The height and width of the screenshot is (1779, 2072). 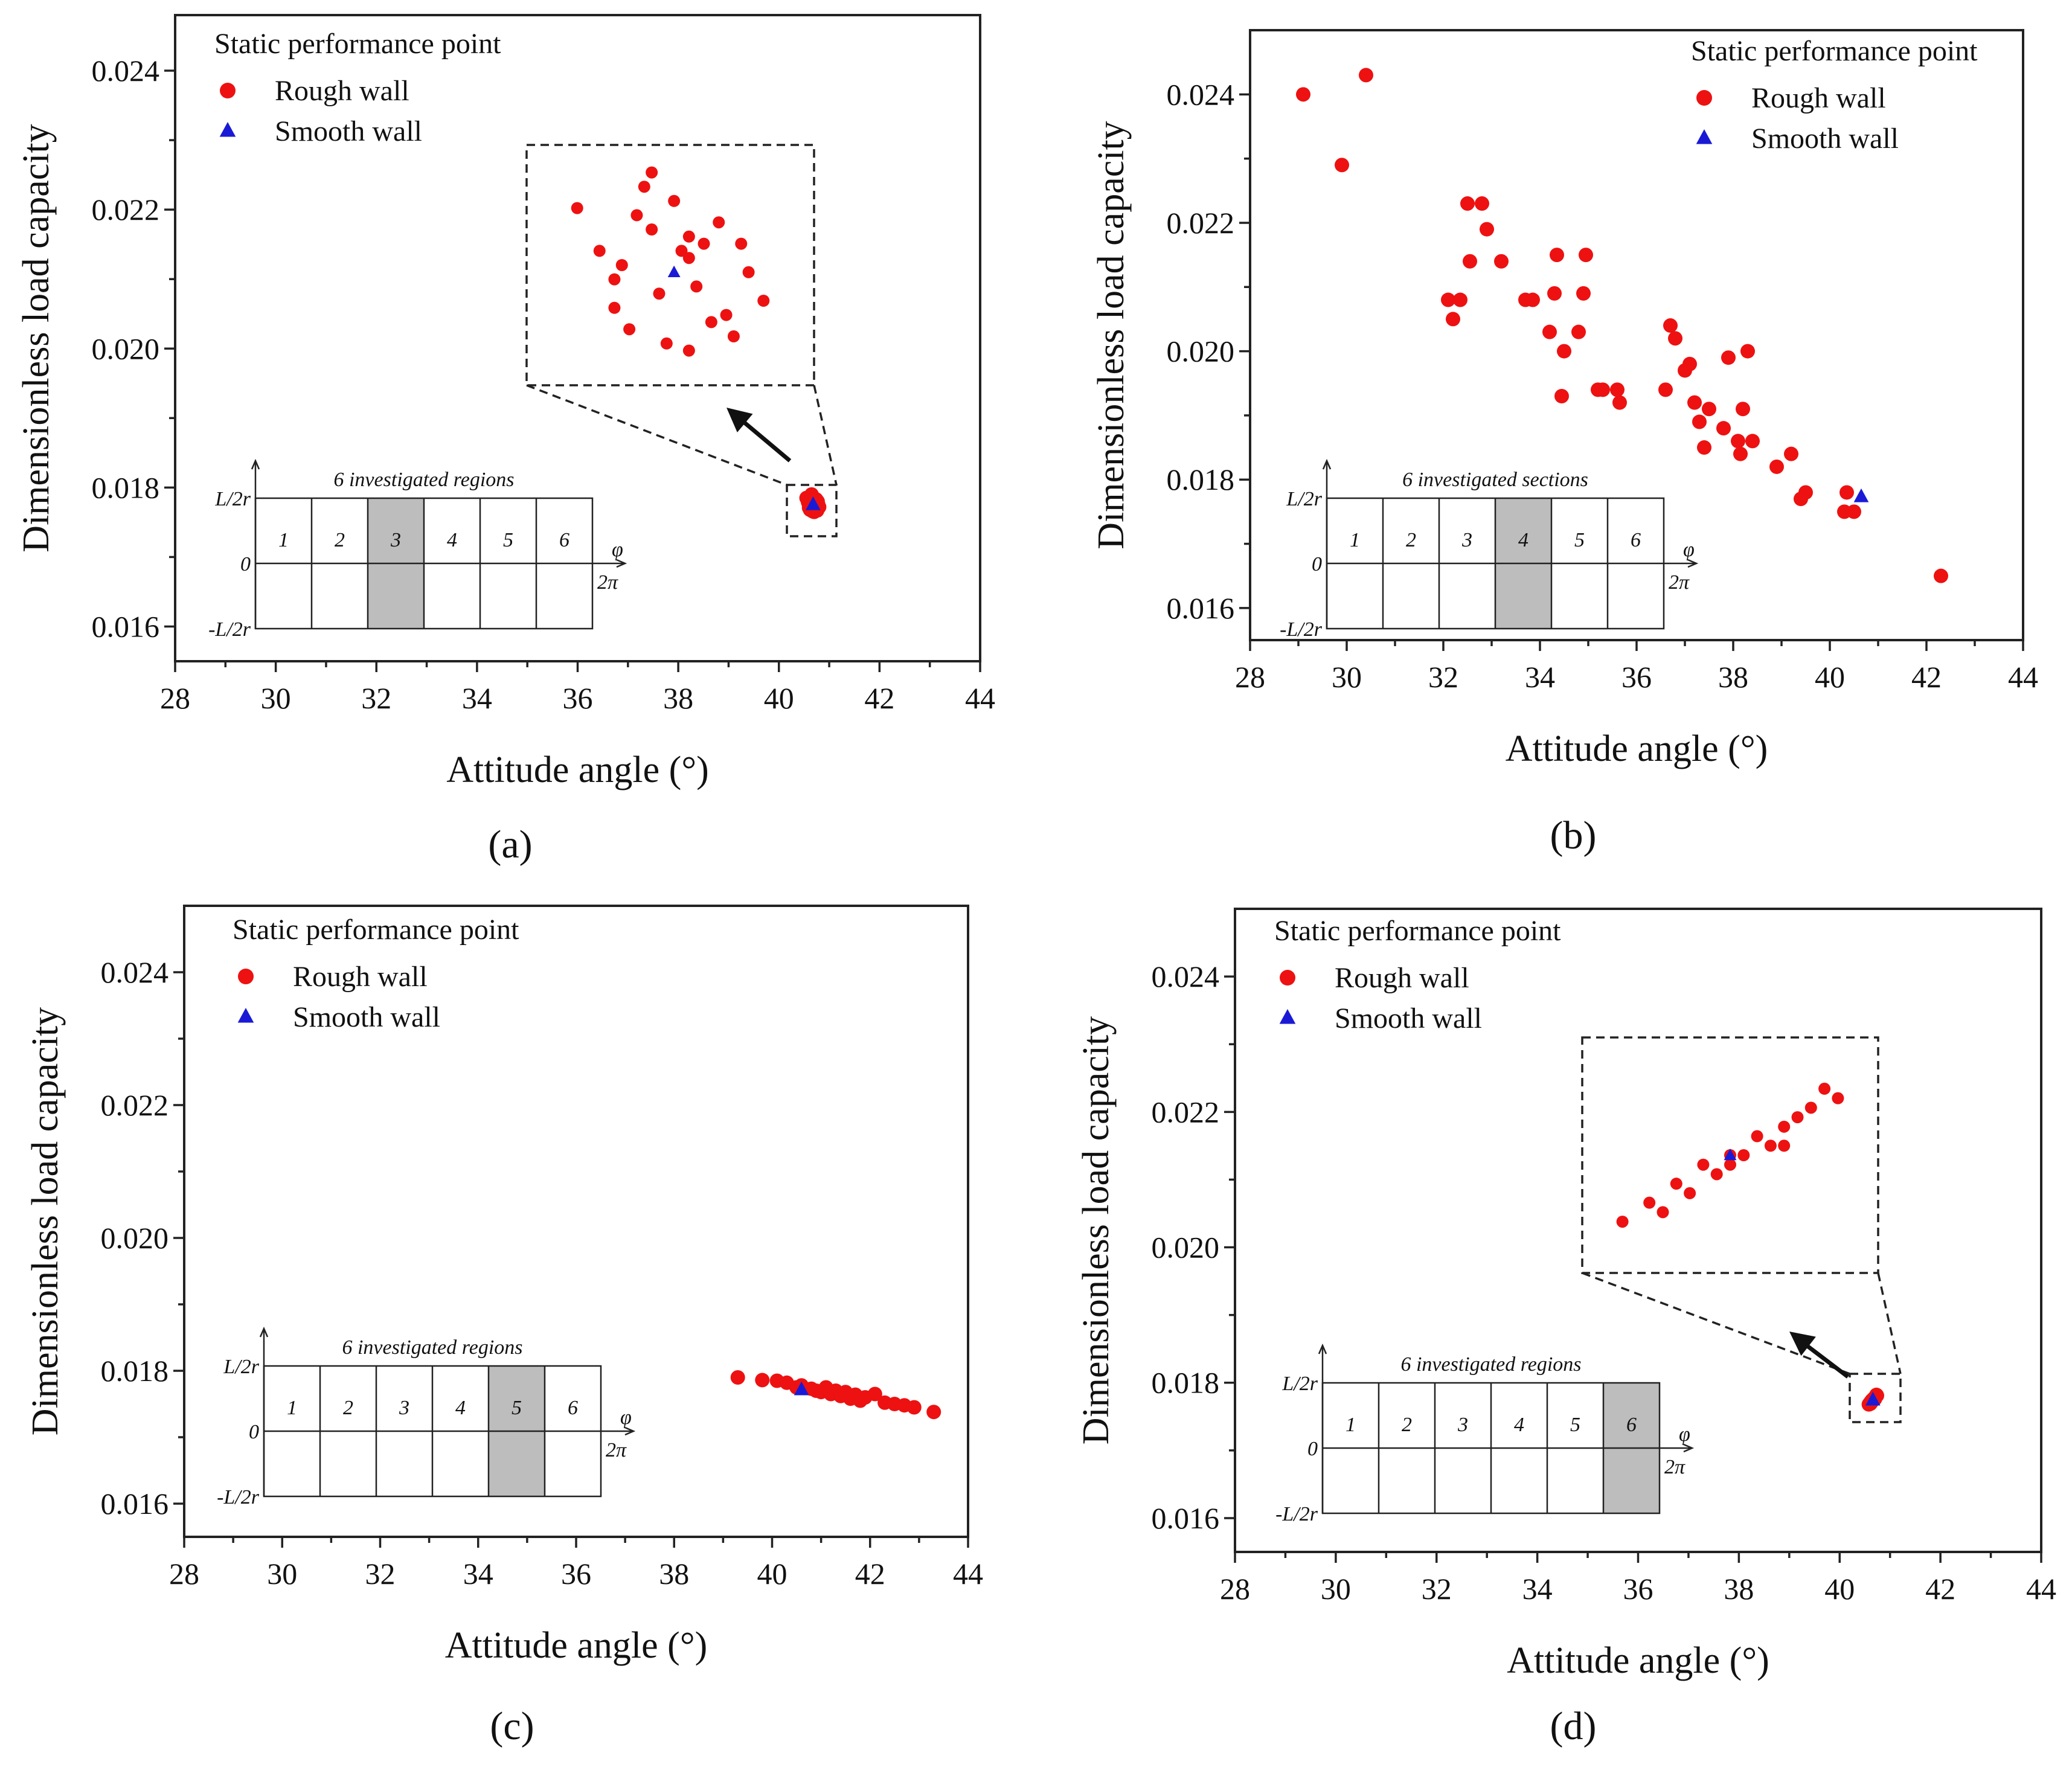 What do you see at coordinates (1579, 540) in the screenshot?
I see `region-number: 5` at bounding box center [1579, 540].